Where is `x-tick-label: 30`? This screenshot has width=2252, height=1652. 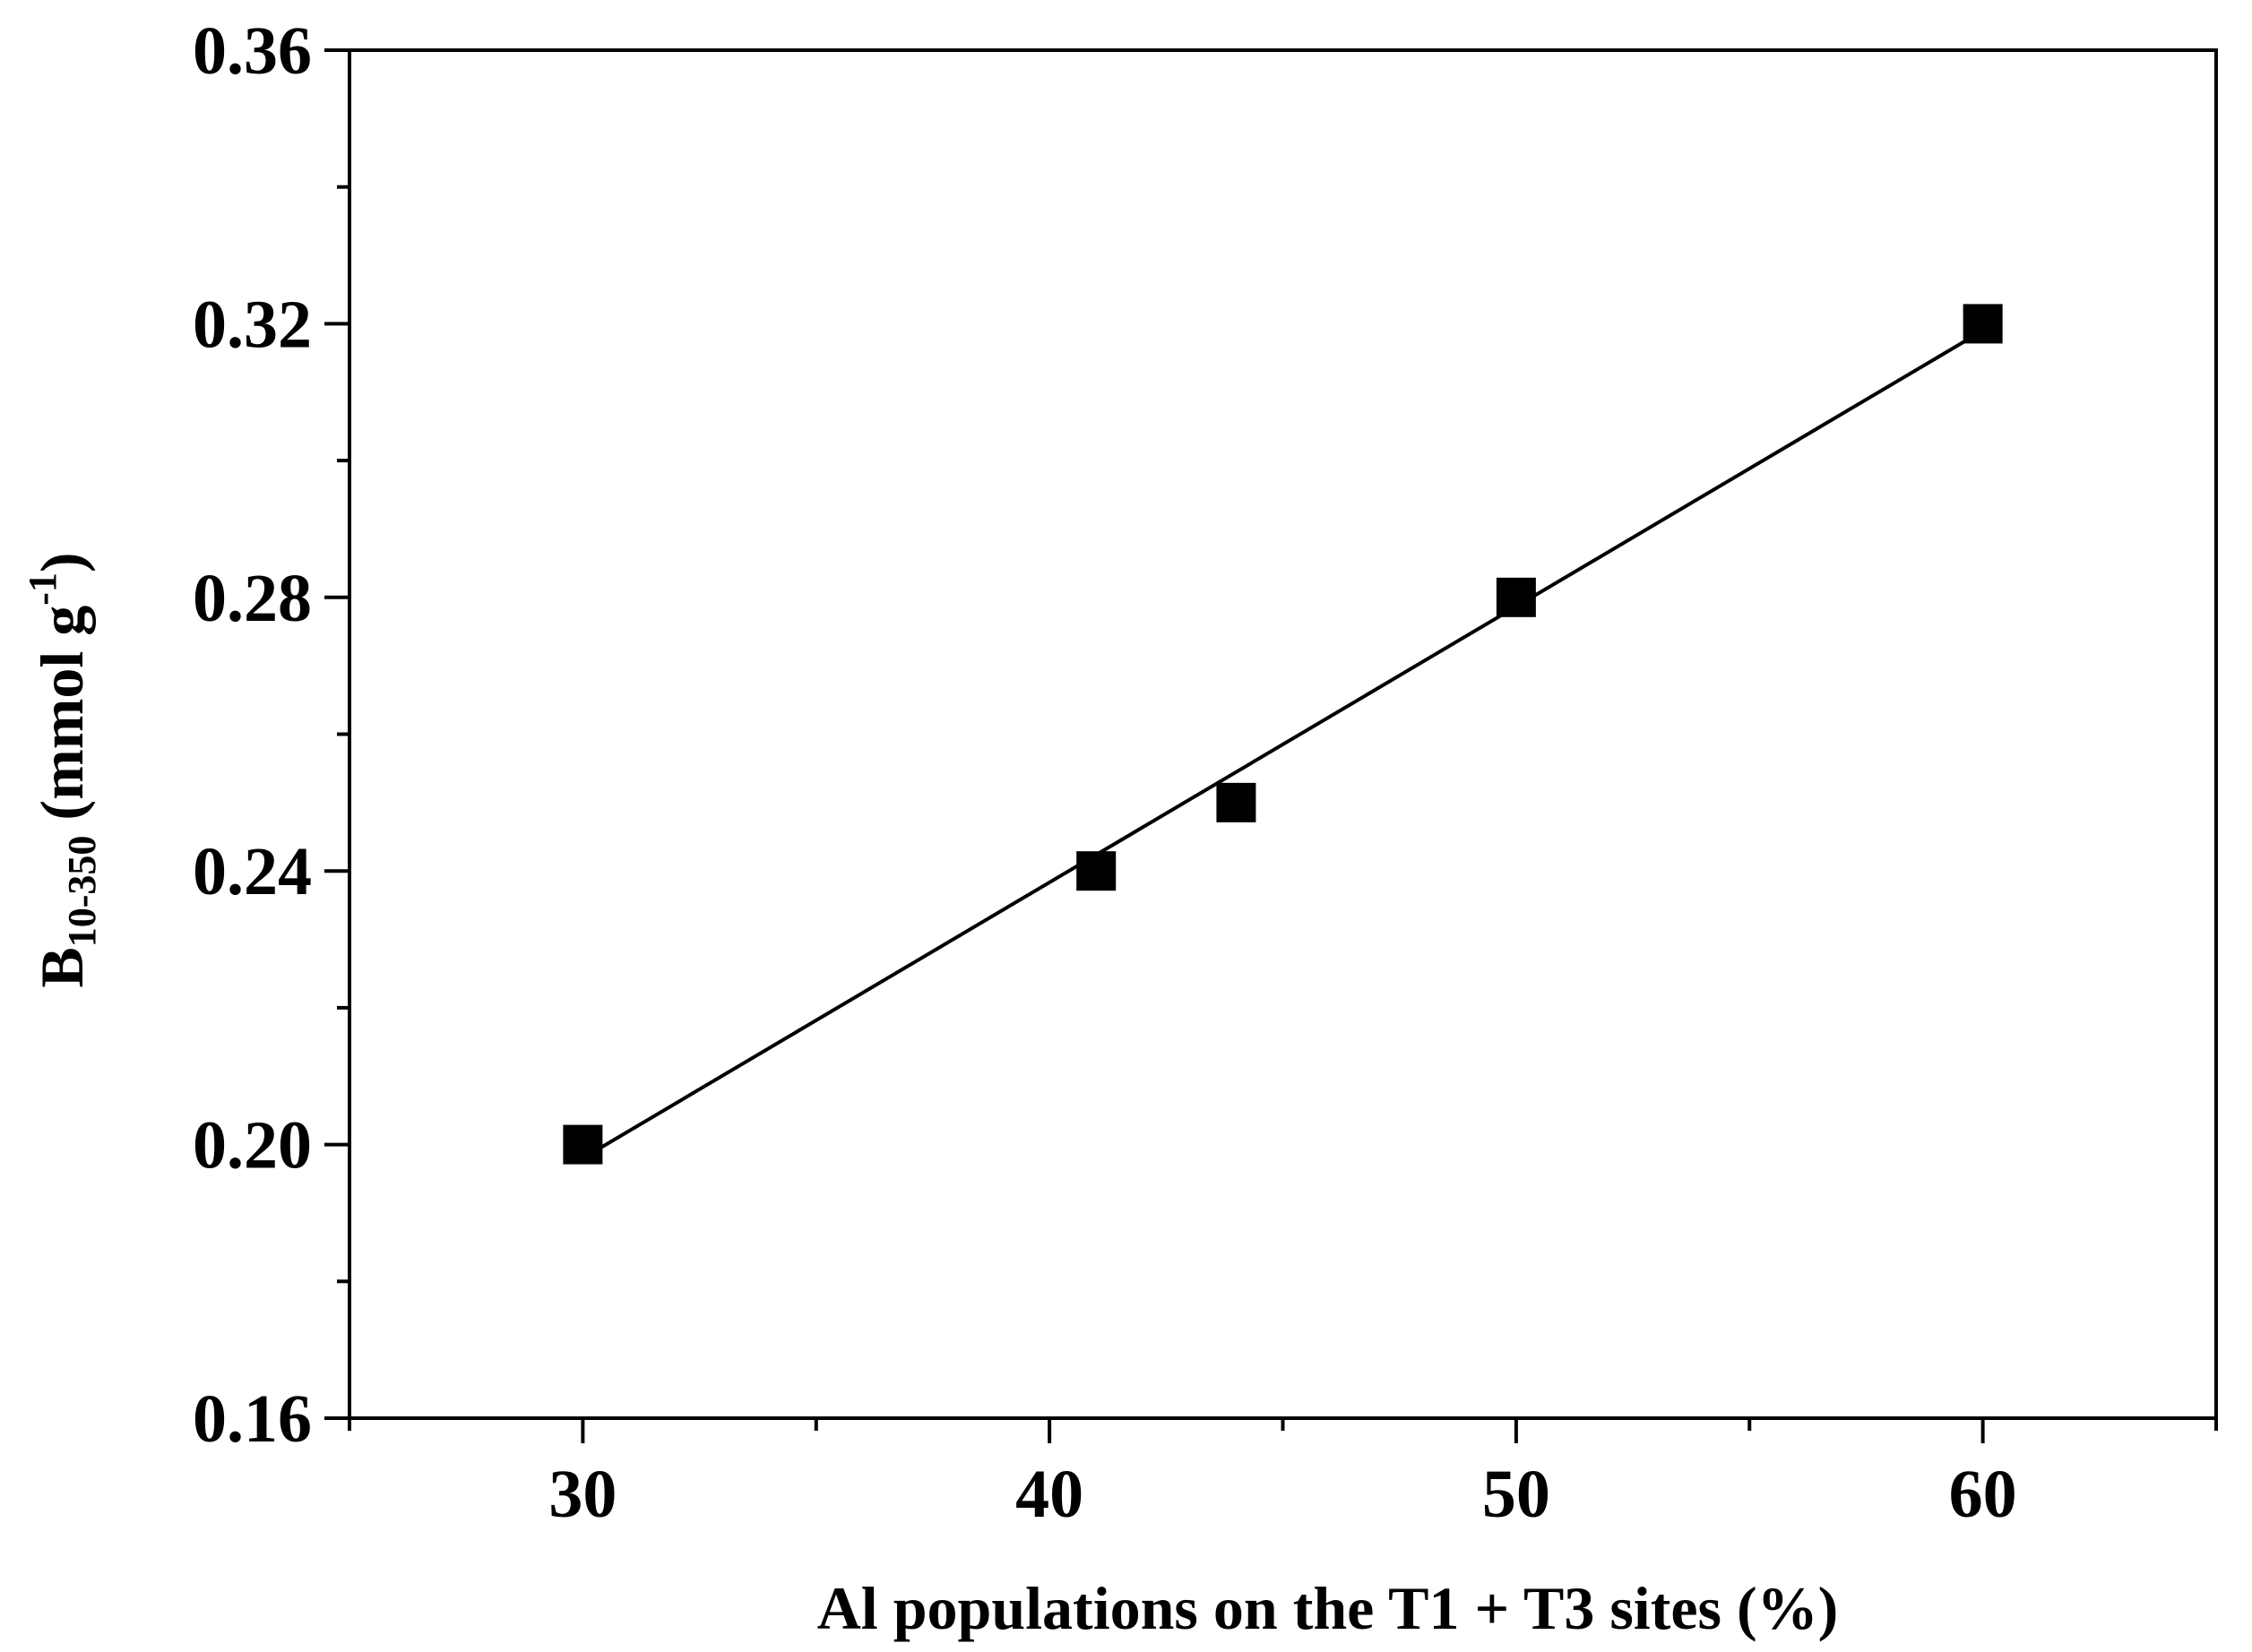
x-tick-label: 30 is located at coordinates (582, 1494).